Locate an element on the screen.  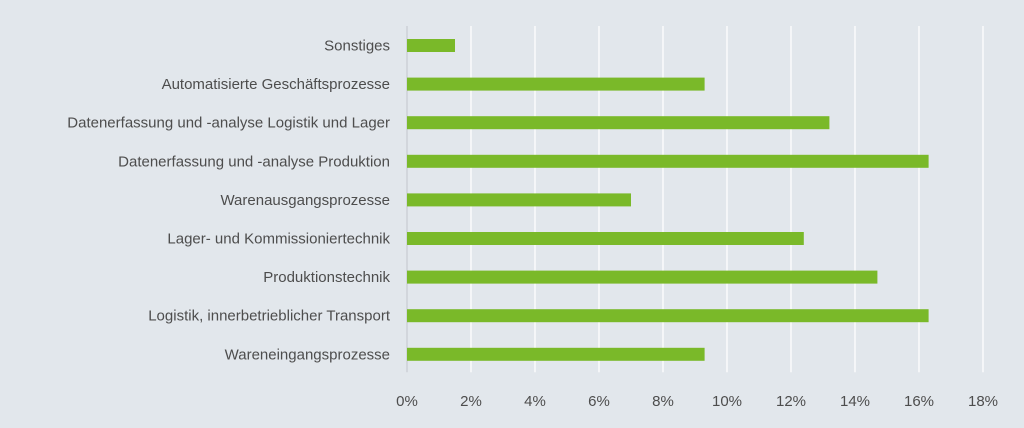
category-label: Lager- und Kommissioniertechnik is located at coordinates (278, 239).